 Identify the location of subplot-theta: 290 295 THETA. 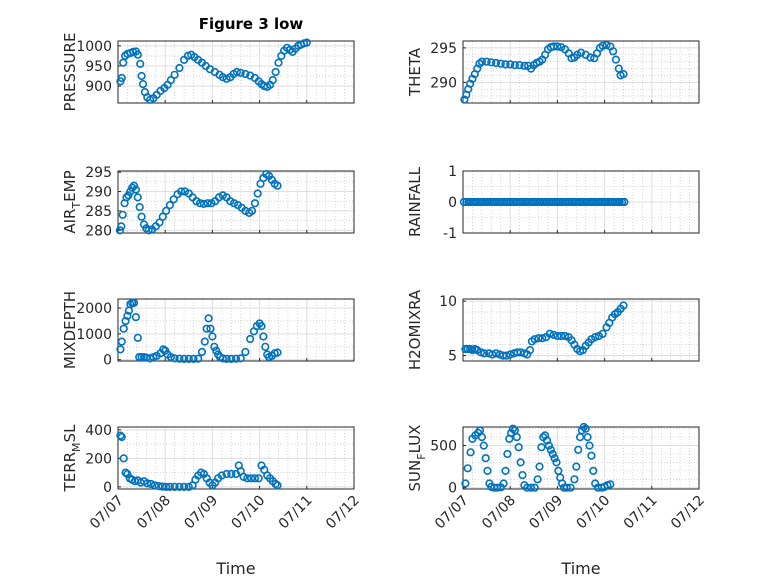
(553, 72).